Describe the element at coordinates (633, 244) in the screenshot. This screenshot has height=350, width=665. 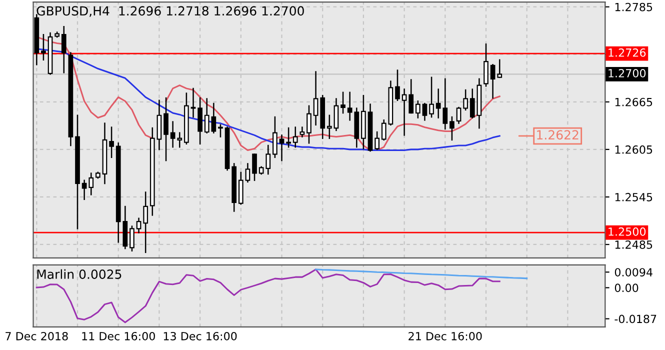
I see `y-tick-label: 1.2485` at that location.